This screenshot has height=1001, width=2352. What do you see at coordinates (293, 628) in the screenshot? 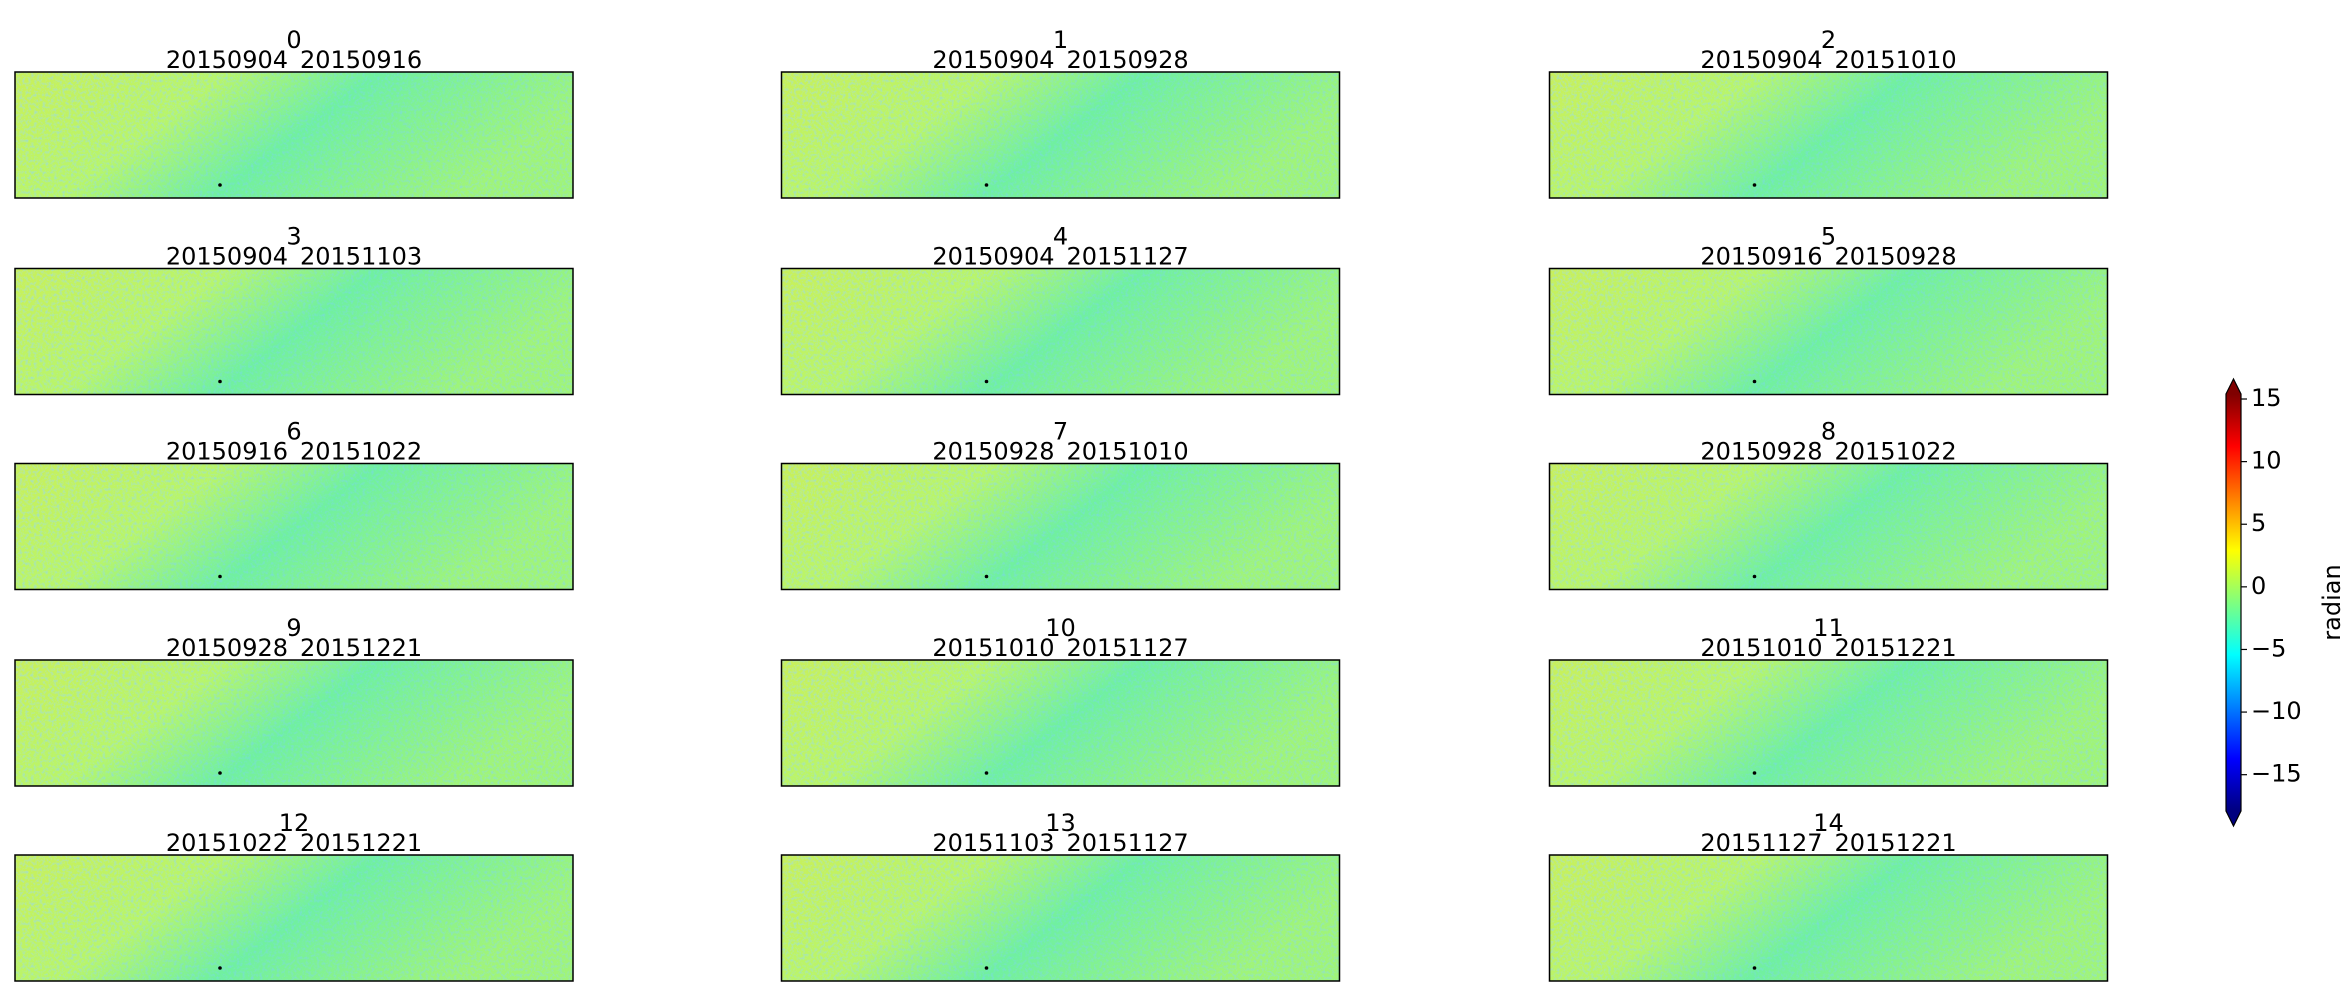
I see `panel-index: 9` at bounding box center [293, 628].